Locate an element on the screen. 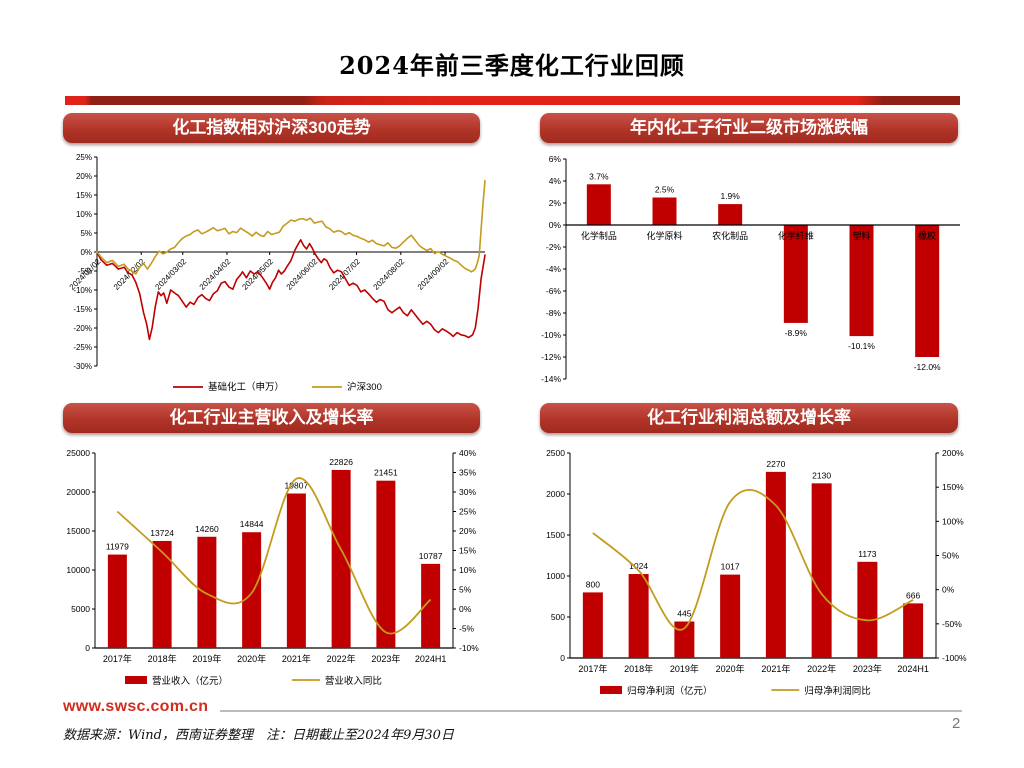  chart-header-subindustry-change: 年内化工子行业二级市场涨跌幅 is located at coordinates (749, 128).